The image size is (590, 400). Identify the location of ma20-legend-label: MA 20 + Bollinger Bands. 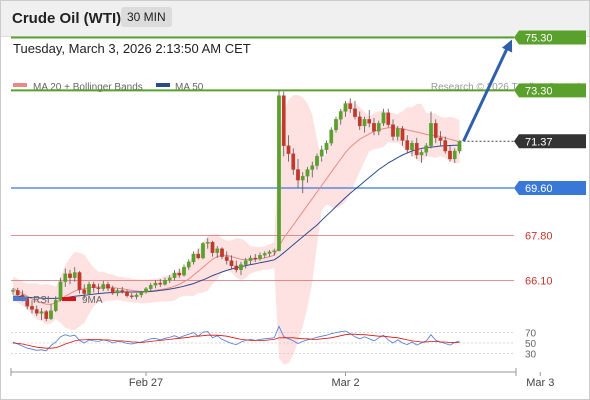
(88, 87).